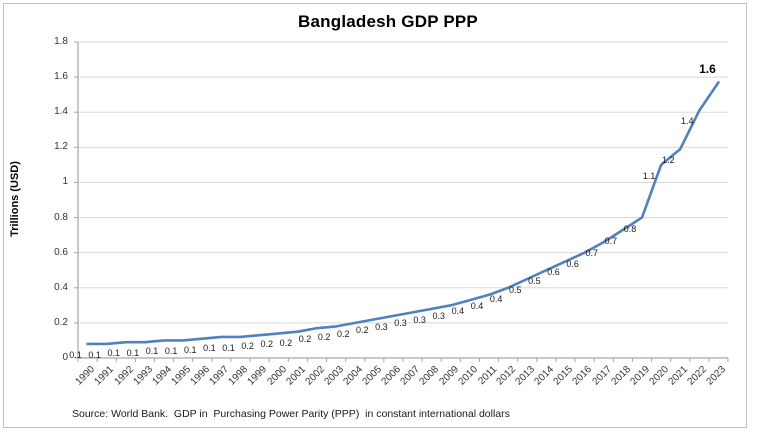  I want to click on data-point-label: 1.2, so click(668, 160).